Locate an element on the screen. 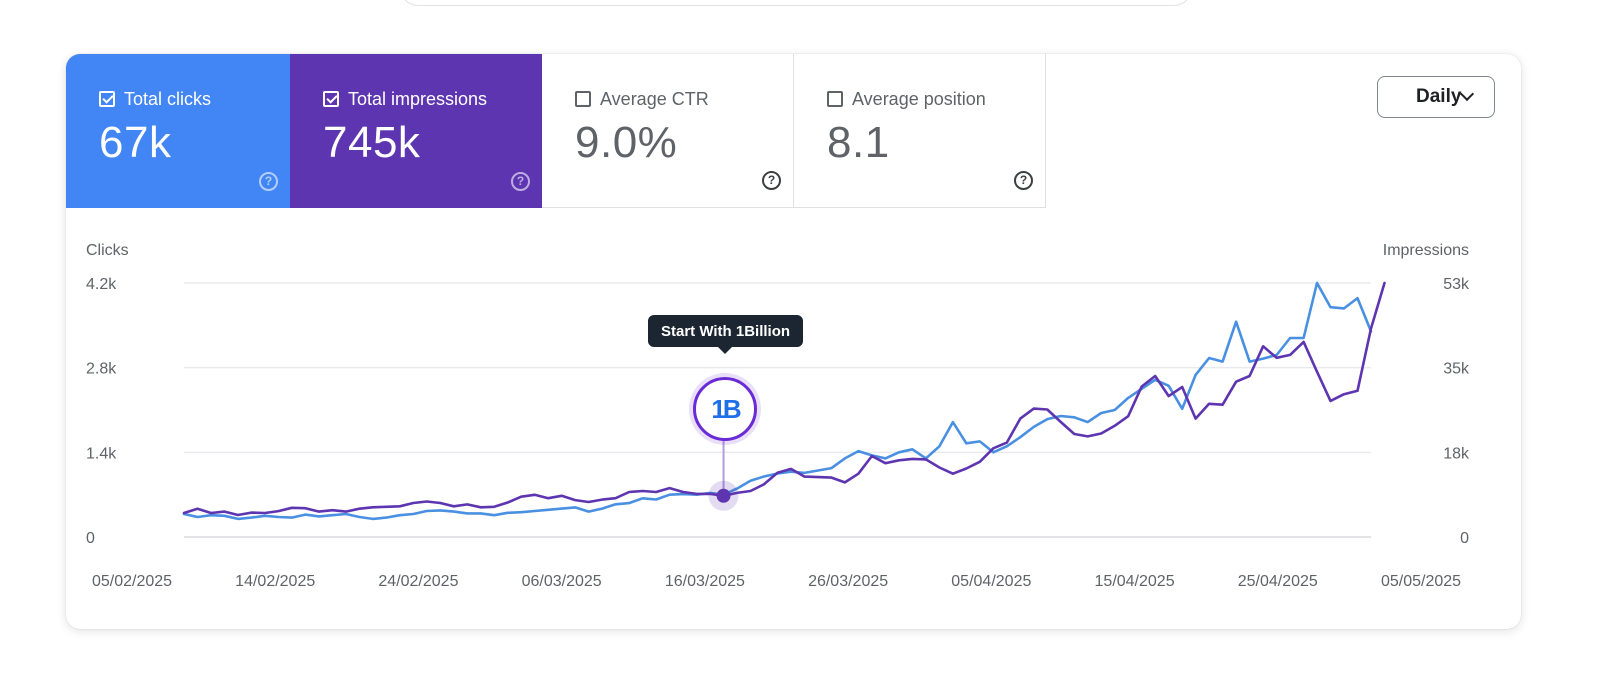  metric-value: 745k is located at coordinates (372, 142).